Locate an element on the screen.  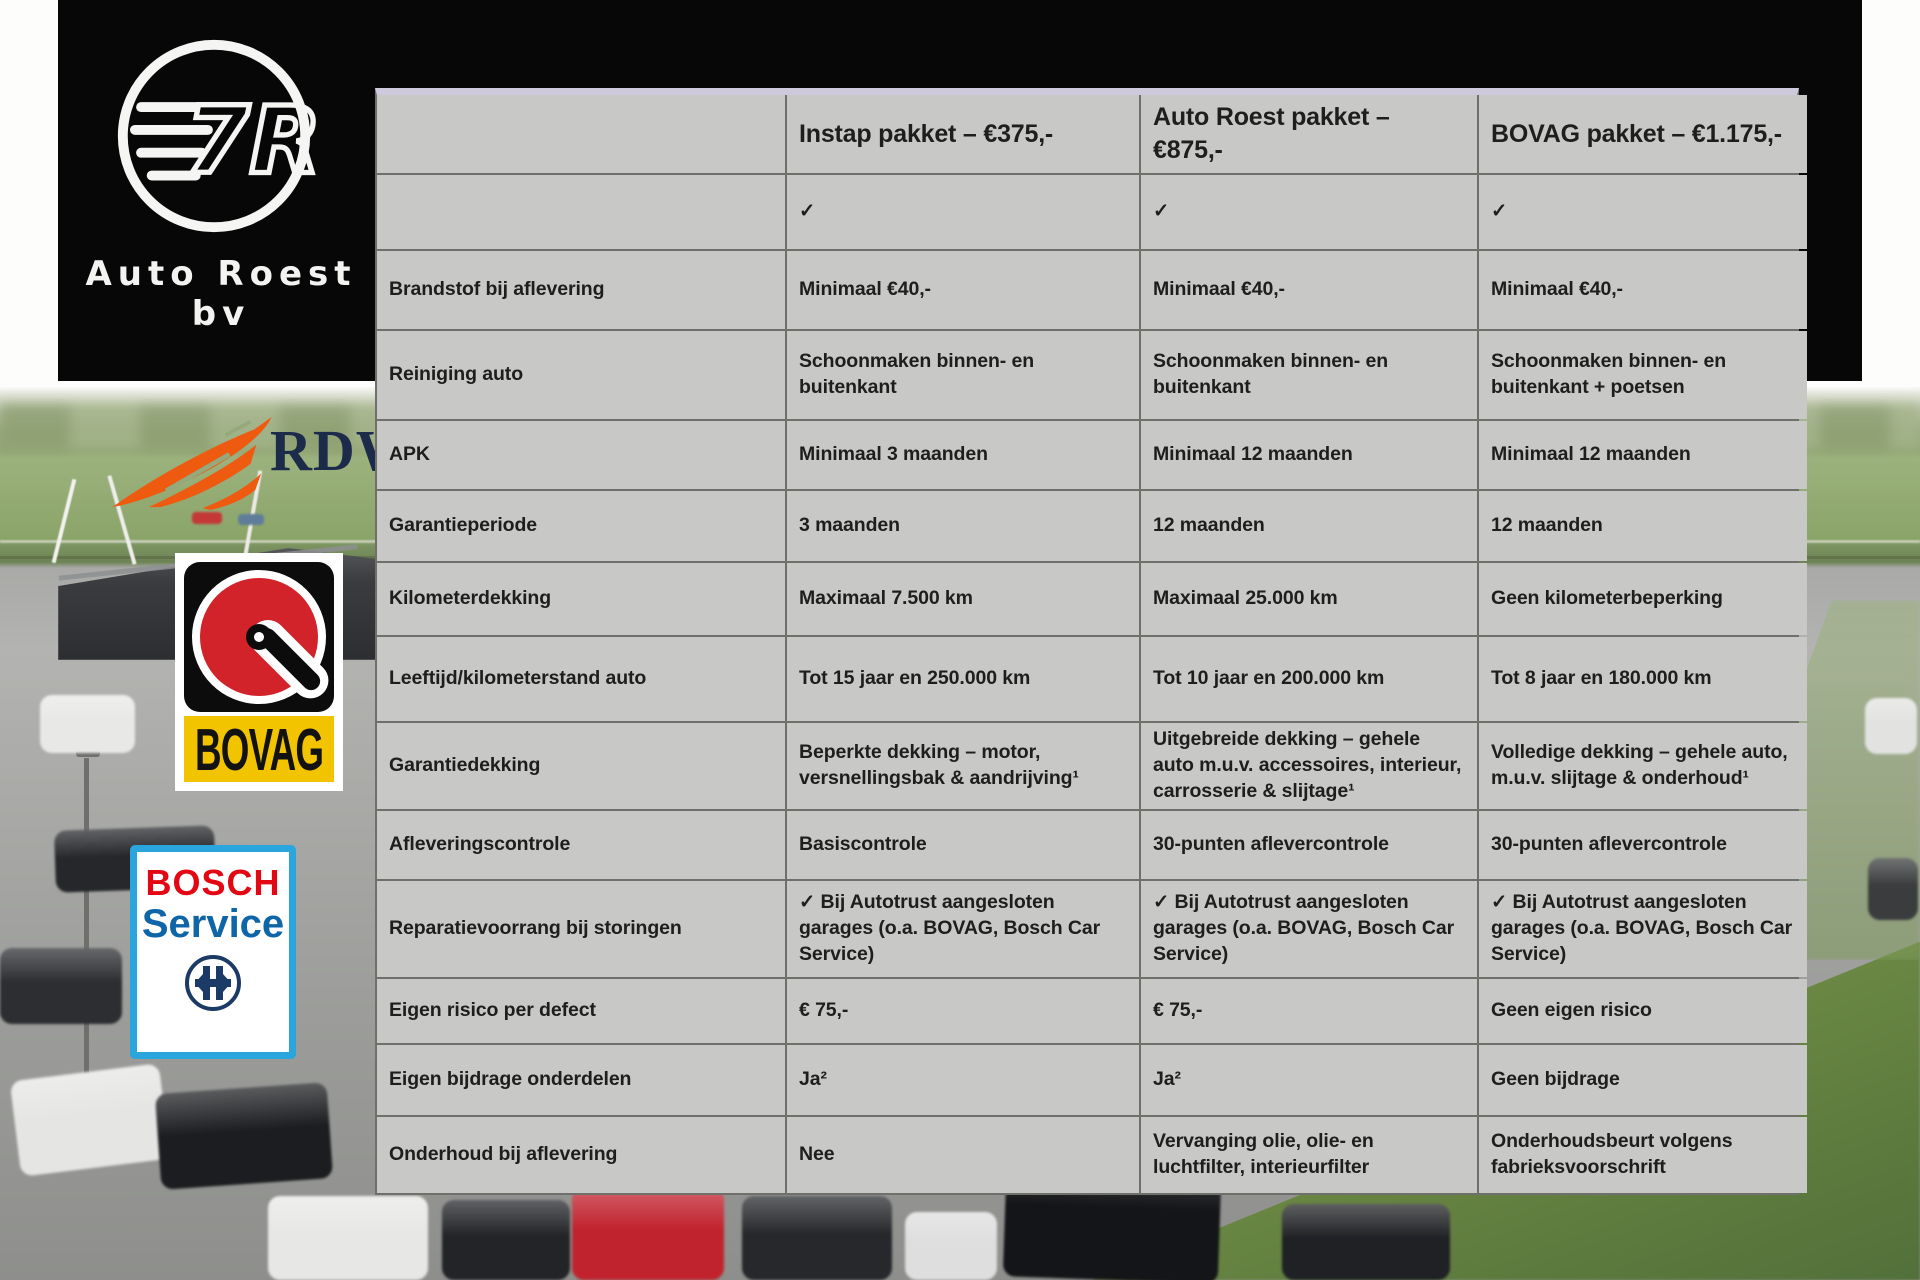
gantry-post is located at coordinates (64, 521).